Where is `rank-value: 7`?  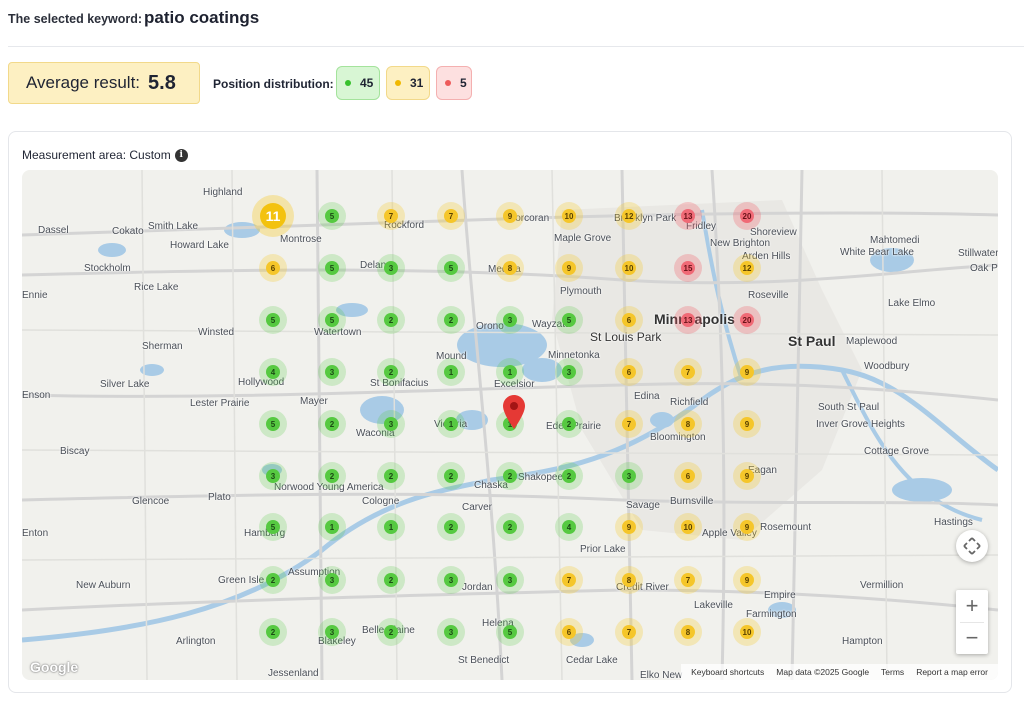 rank-value: 7 is located at coordinates (688, 372).